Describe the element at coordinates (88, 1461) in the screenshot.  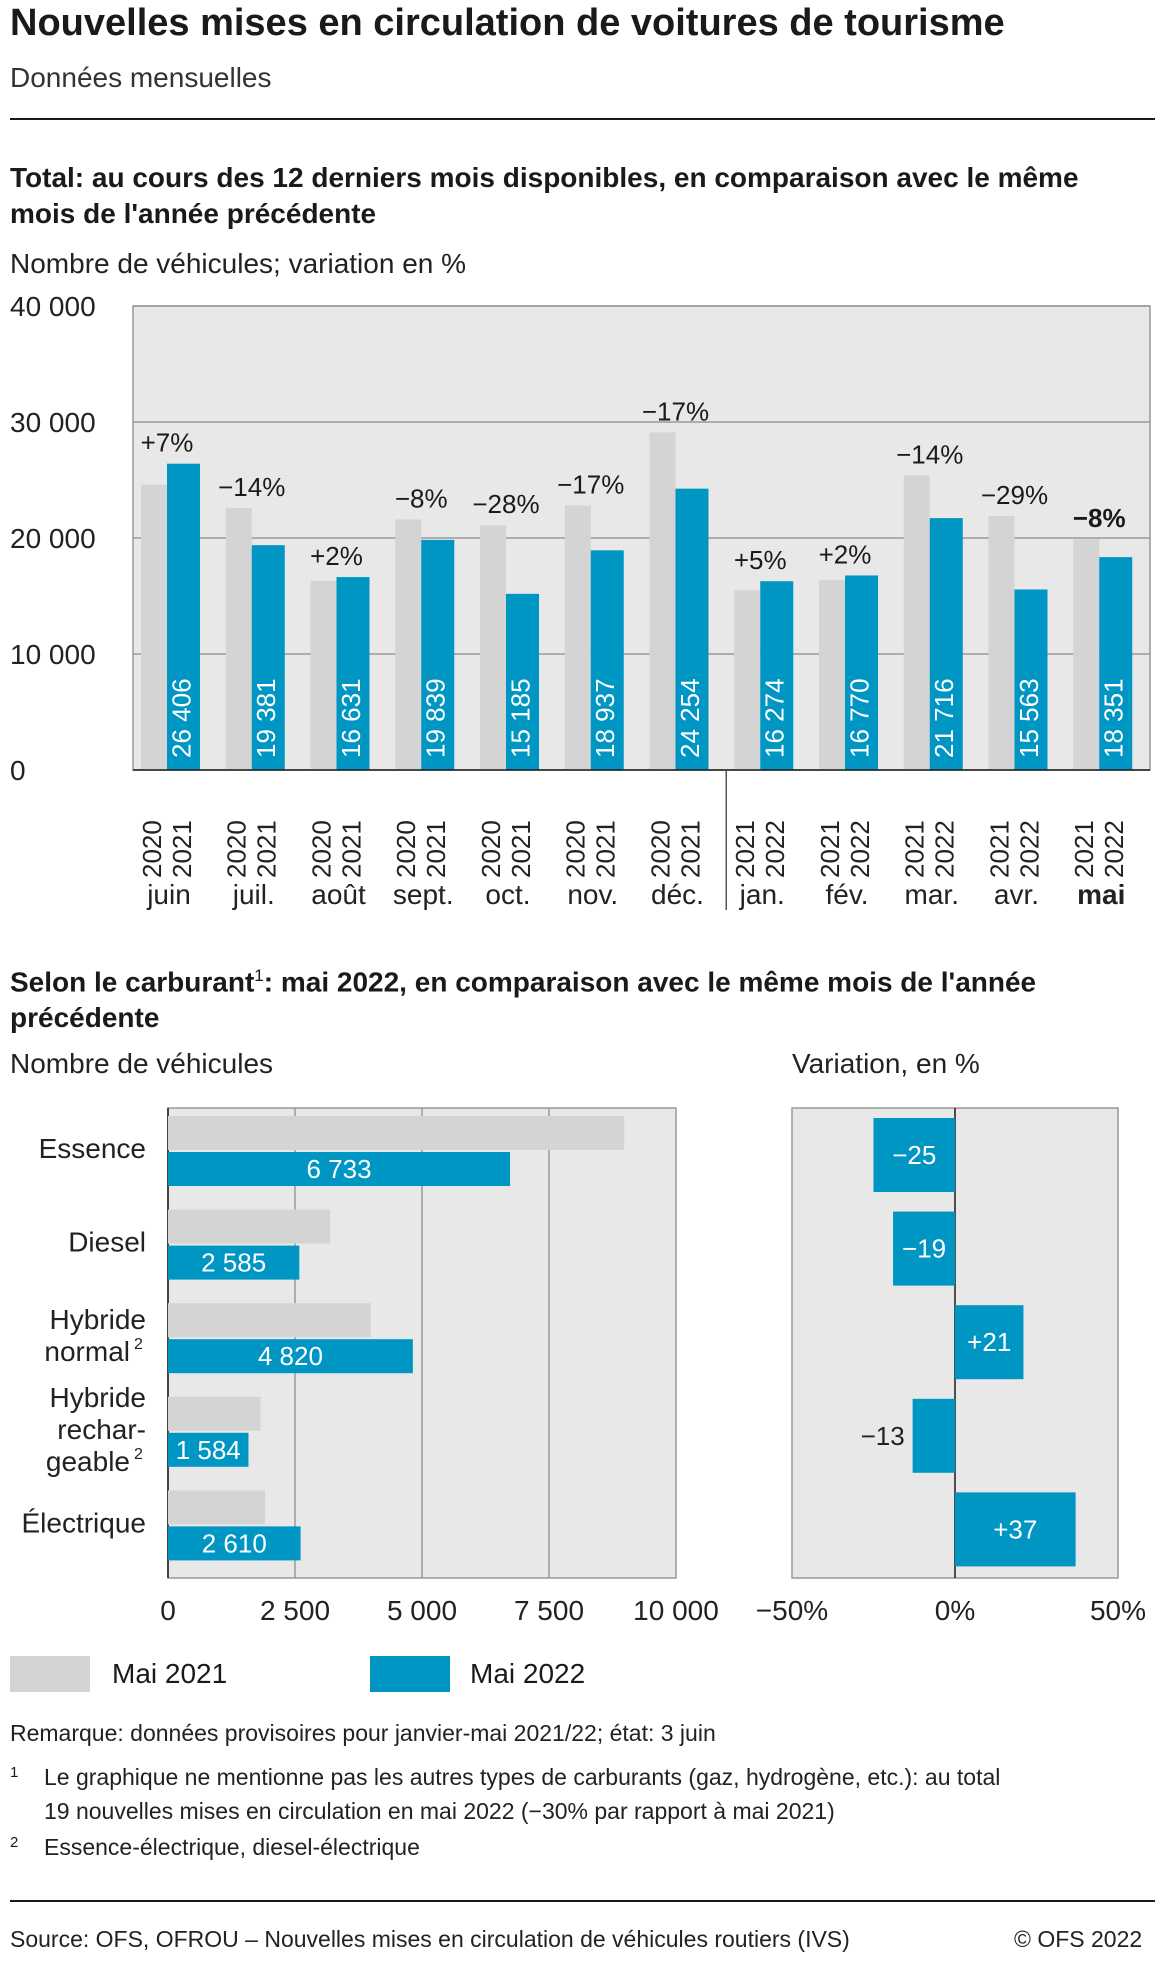
I see `fuel-category-label: geable` at that location.